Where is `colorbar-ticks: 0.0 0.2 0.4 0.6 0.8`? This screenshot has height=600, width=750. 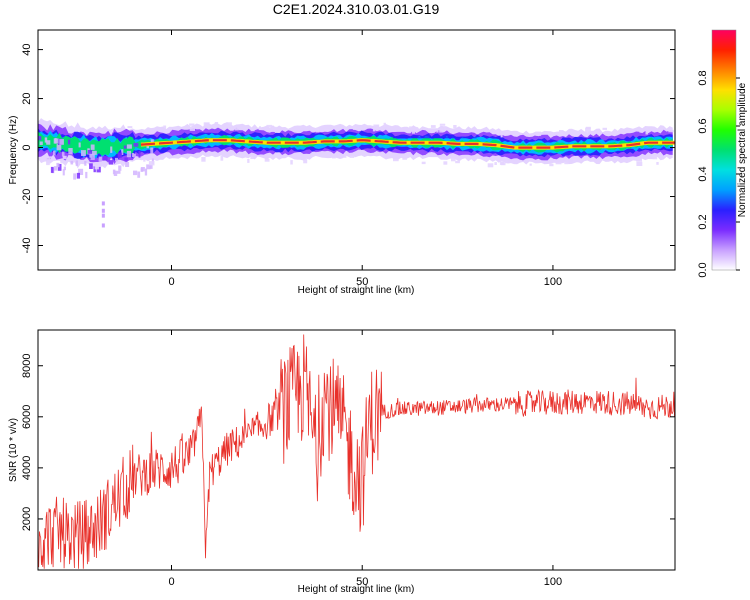
colorbar-ticks: 0.0 0.2 0.4 0.6 0.8 is located at coordinates (718, 174).